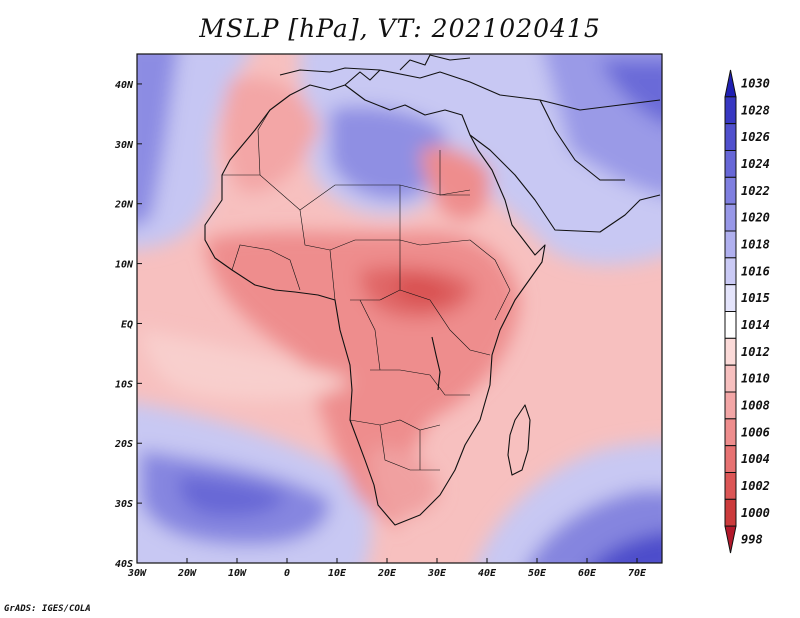 This screenshot has width=800, height=618. What do you see at coordinates (755, 83) in the screenshot?
I see `colorbar-label: 1030` at bounding box center [755, 83].